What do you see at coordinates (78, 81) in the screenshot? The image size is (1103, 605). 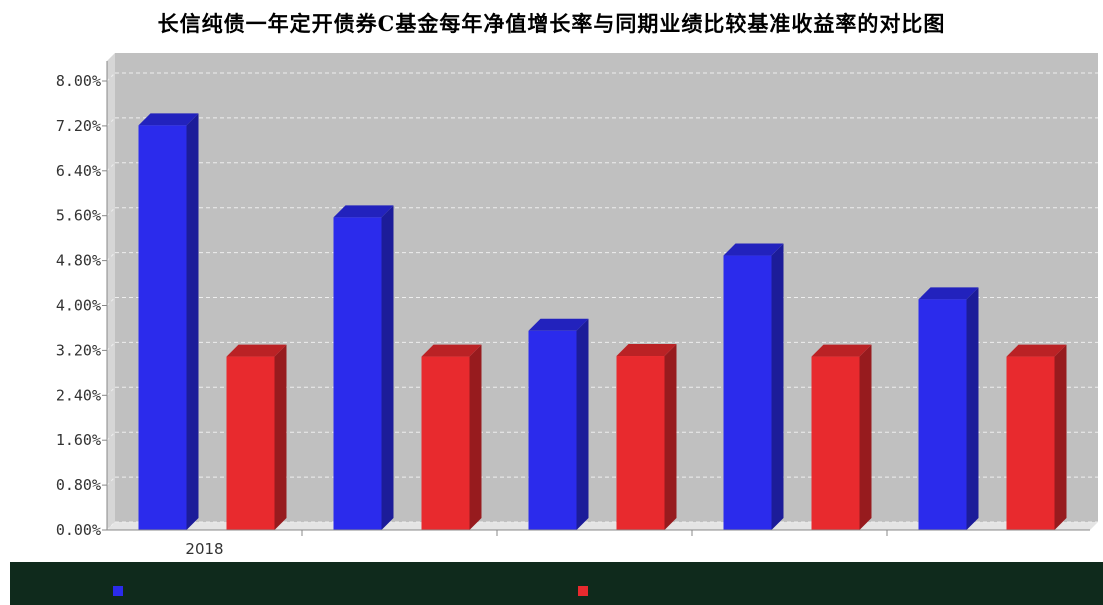 I see `y-tick-label: 8.00%` at bounding box center [78, 81].